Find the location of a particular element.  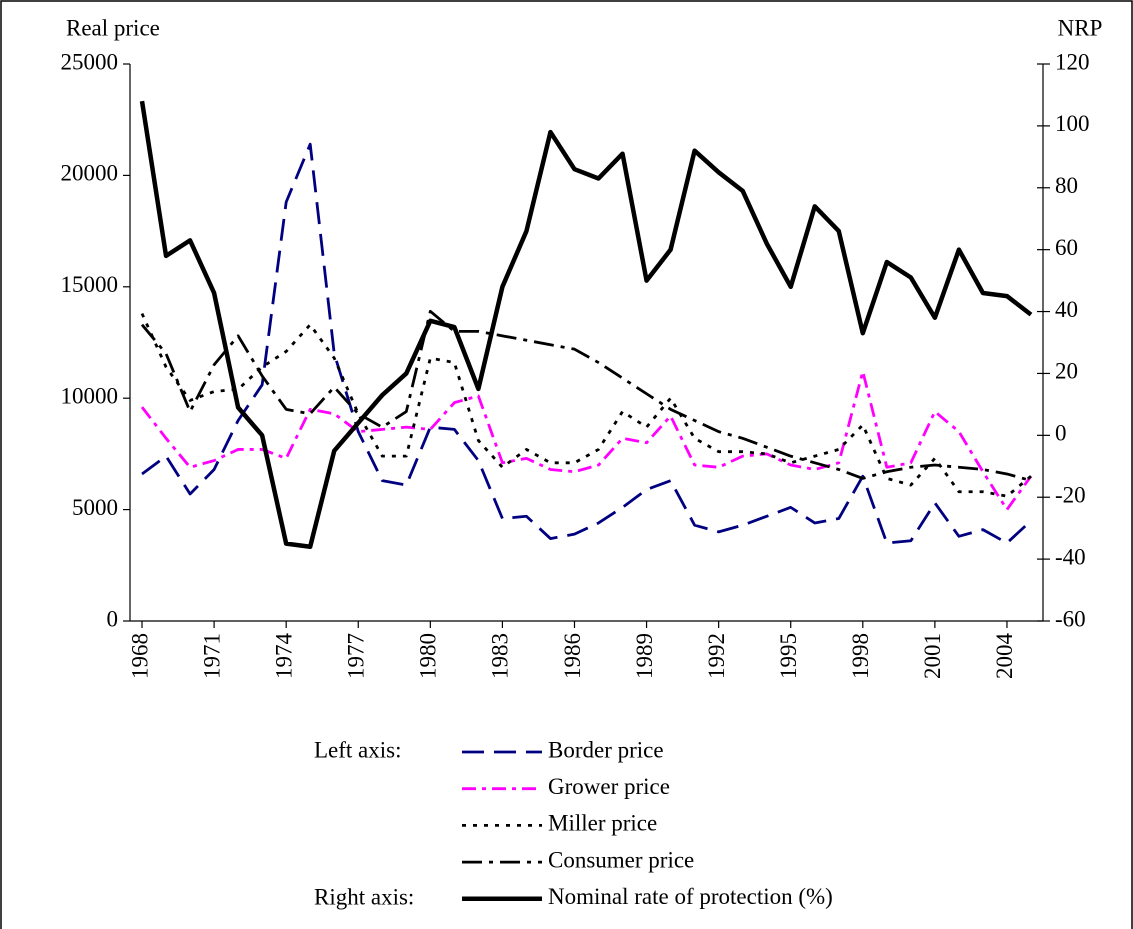

legend-label: Grower price is located at coordinates (609, 786).